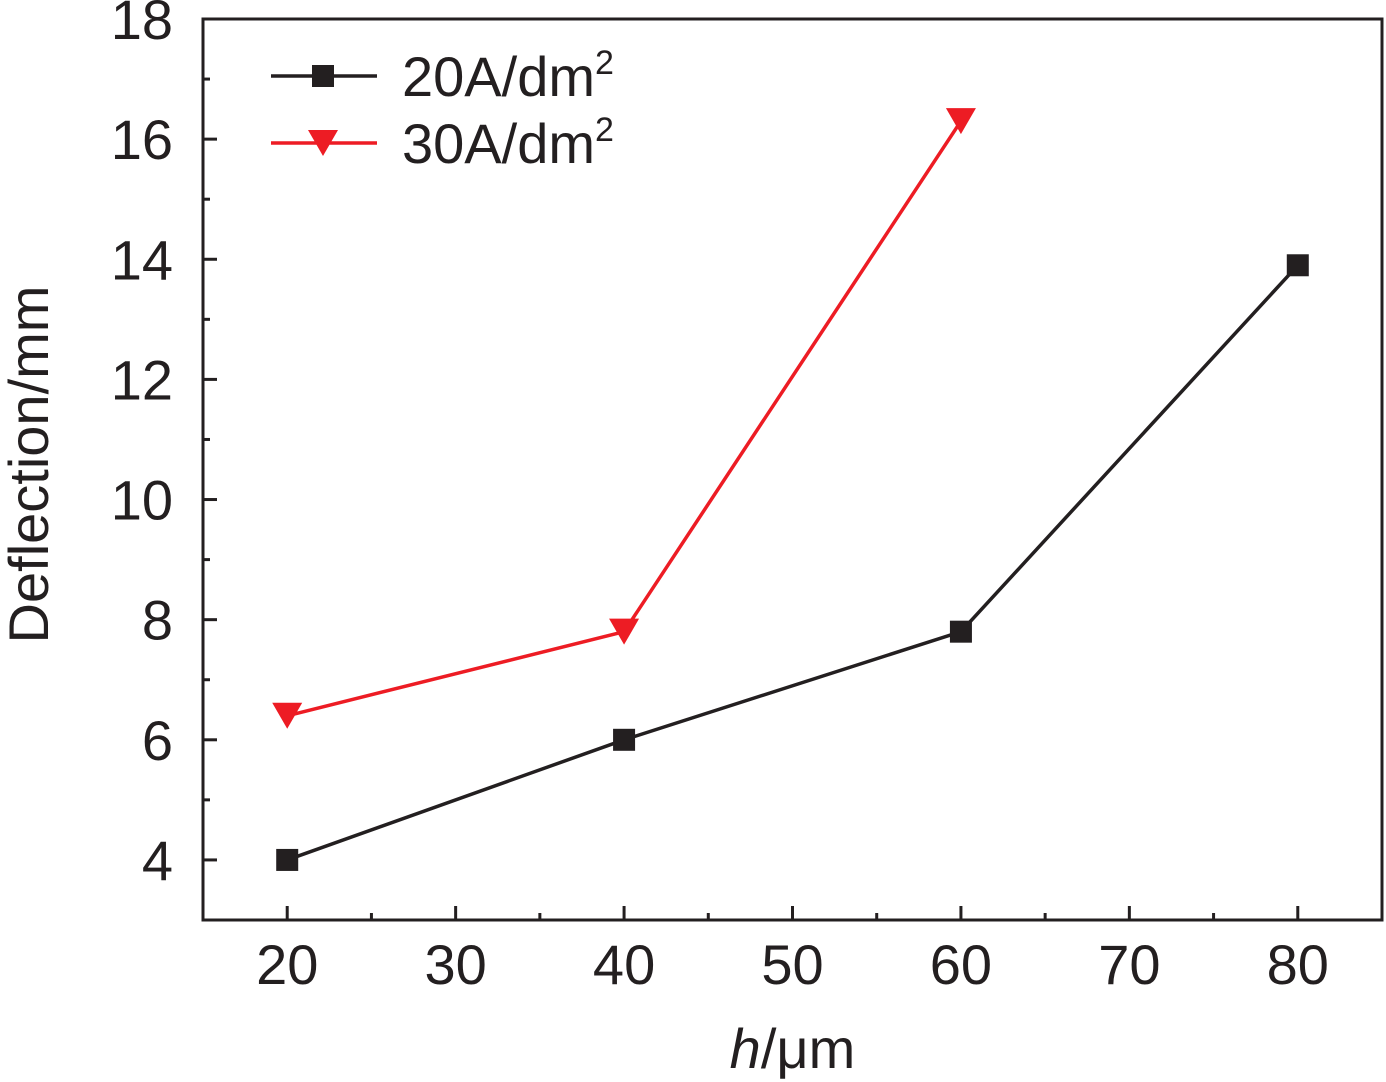 The height and width of the screenshot is (1082, 1386). What do you see at coordinates (808, 1048) in the screenshot?
I see `x-axis-label-unit: /μm` at bounding box center [808, 1048].